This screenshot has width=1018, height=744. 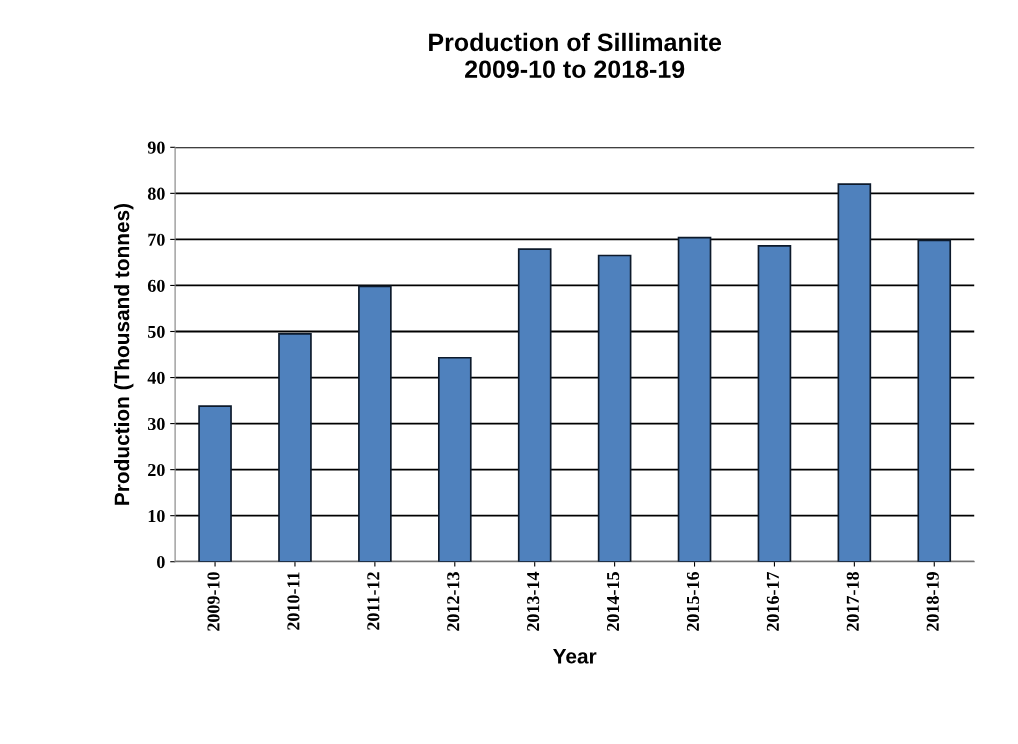 What do you see at coordinates (156, 331) in the screenshot?
I see `y-tick-label: 50` at bounding box center [156, 331].